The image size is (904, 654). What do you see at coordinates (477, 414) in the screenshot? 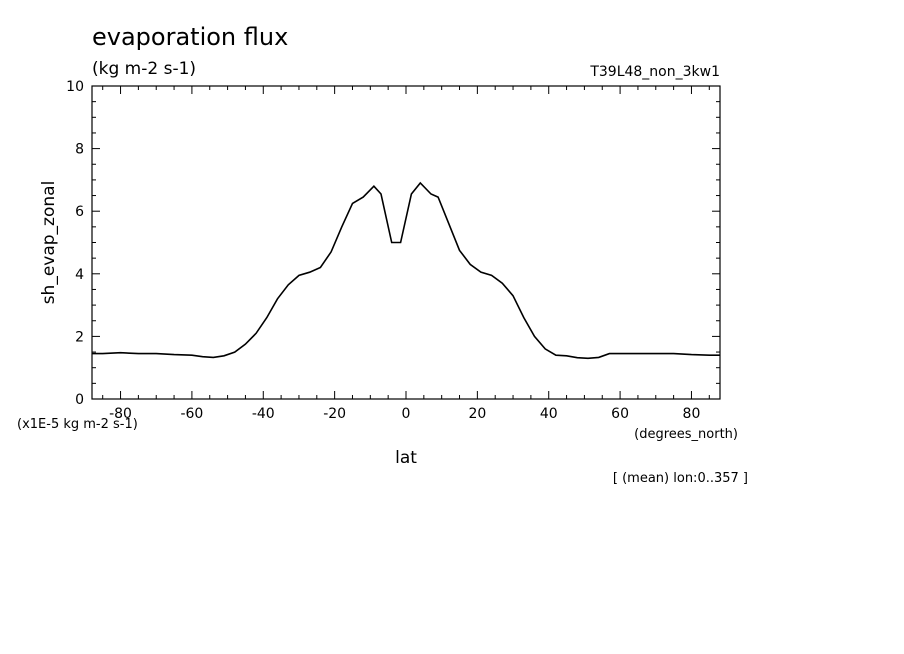
I see `x-tick-label: 20` at bounding box center [477, 414].